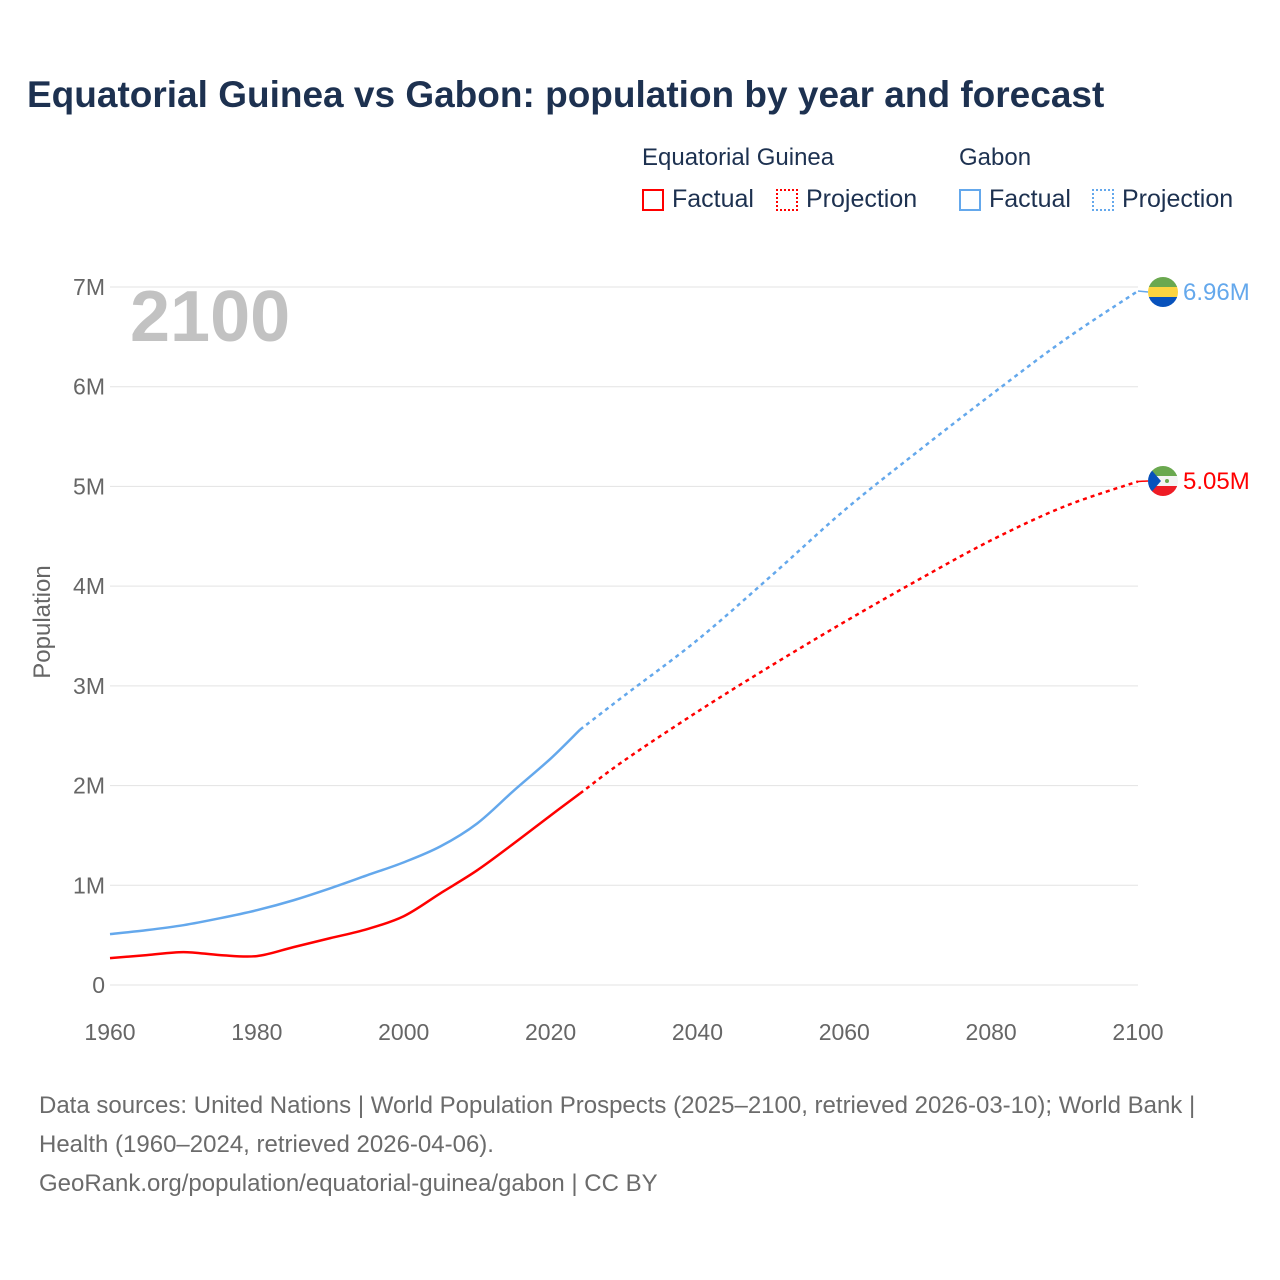  Describe the element at coordinates (991, 1032) in the screenshot. I see `x-tick-label: 2080` at that location.